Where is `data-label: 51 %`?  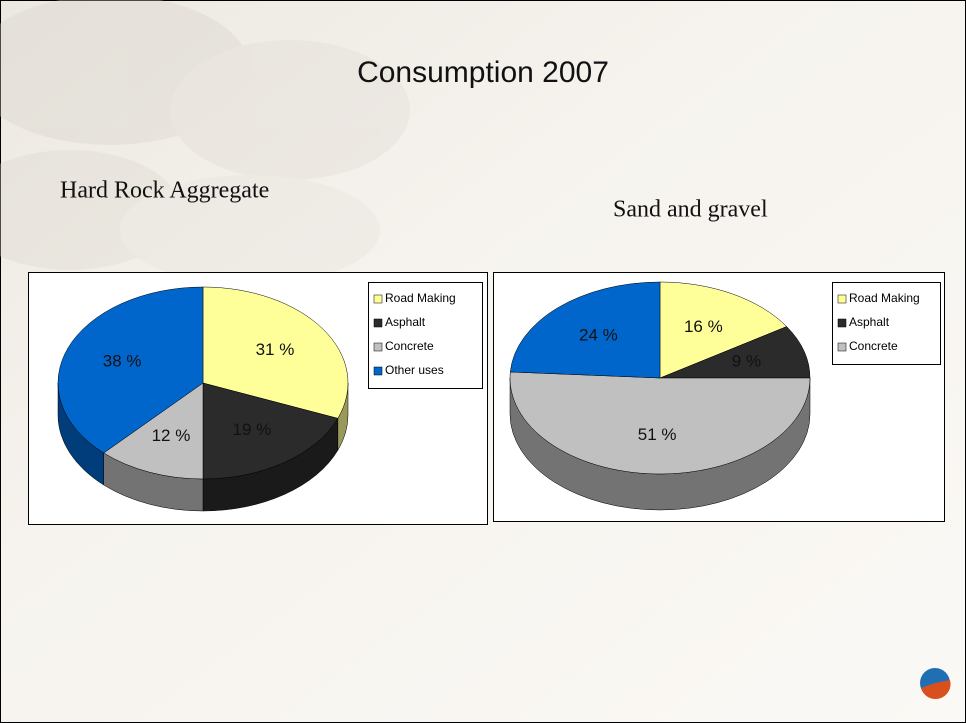
data-label: 51 % is located at coordinates (657, 434).